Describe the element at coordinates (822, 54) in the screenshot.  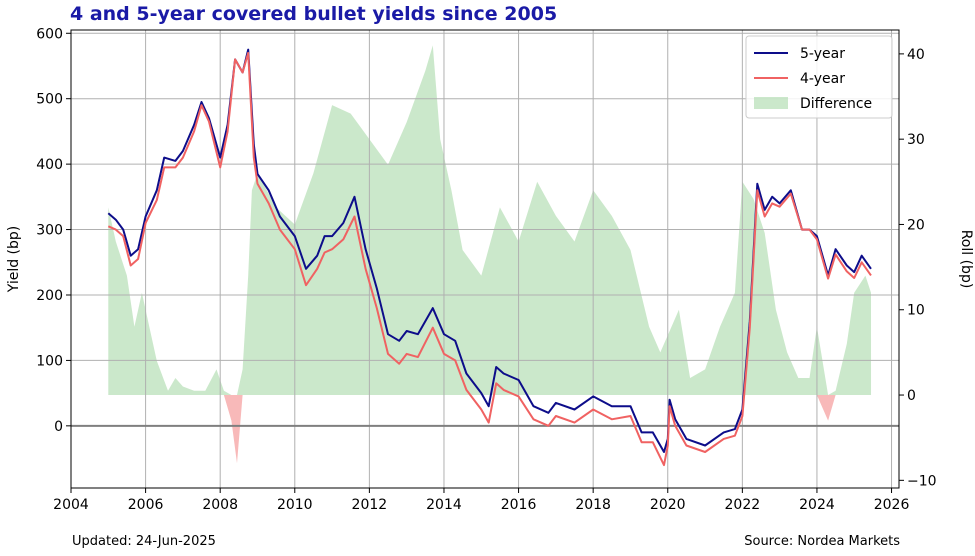
I see `legend-label: 5-year` at that location.